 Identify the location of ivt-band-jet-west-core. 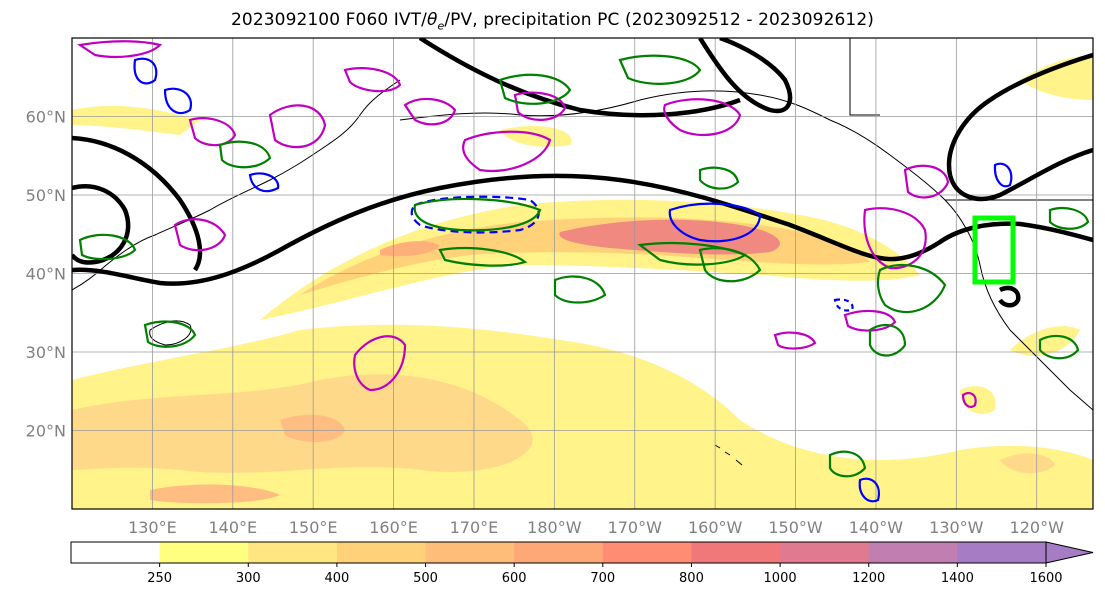
(410, 249).